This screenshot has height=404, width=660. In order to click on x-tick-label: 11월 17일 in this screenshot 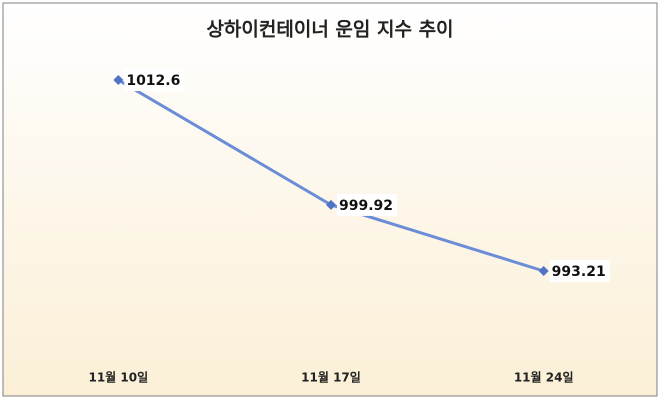, I will do `click(331, 377)`.